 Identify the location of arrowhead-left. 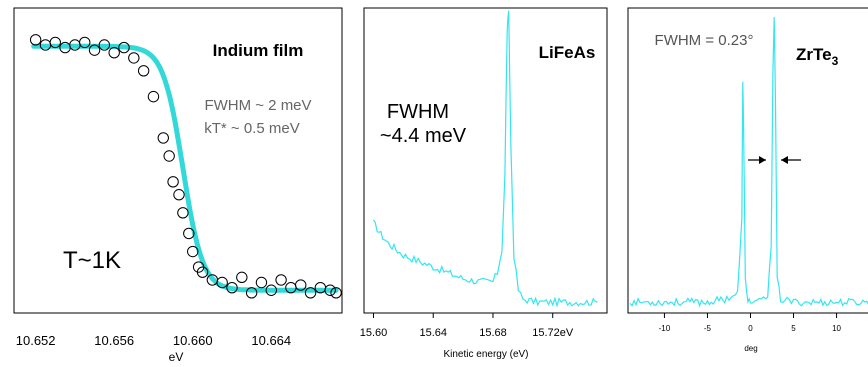
(762, 160).